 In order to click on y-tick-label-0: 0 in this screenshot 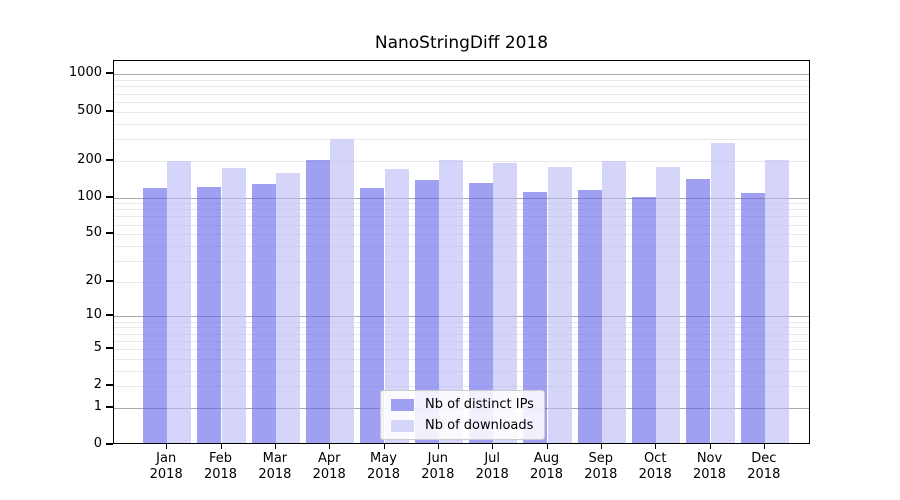, I will do `click(97, 443)`.